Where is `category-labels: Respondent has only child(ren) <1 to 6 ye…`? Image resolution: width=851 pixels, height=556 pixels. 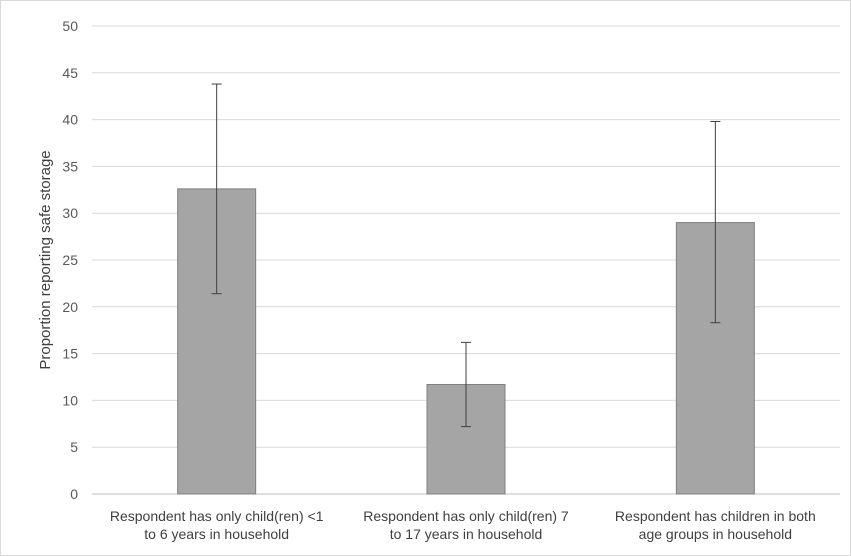 category-labels: Respondent has only child(ren) <1 to 6 ye… is located at coordinates (463, 525).